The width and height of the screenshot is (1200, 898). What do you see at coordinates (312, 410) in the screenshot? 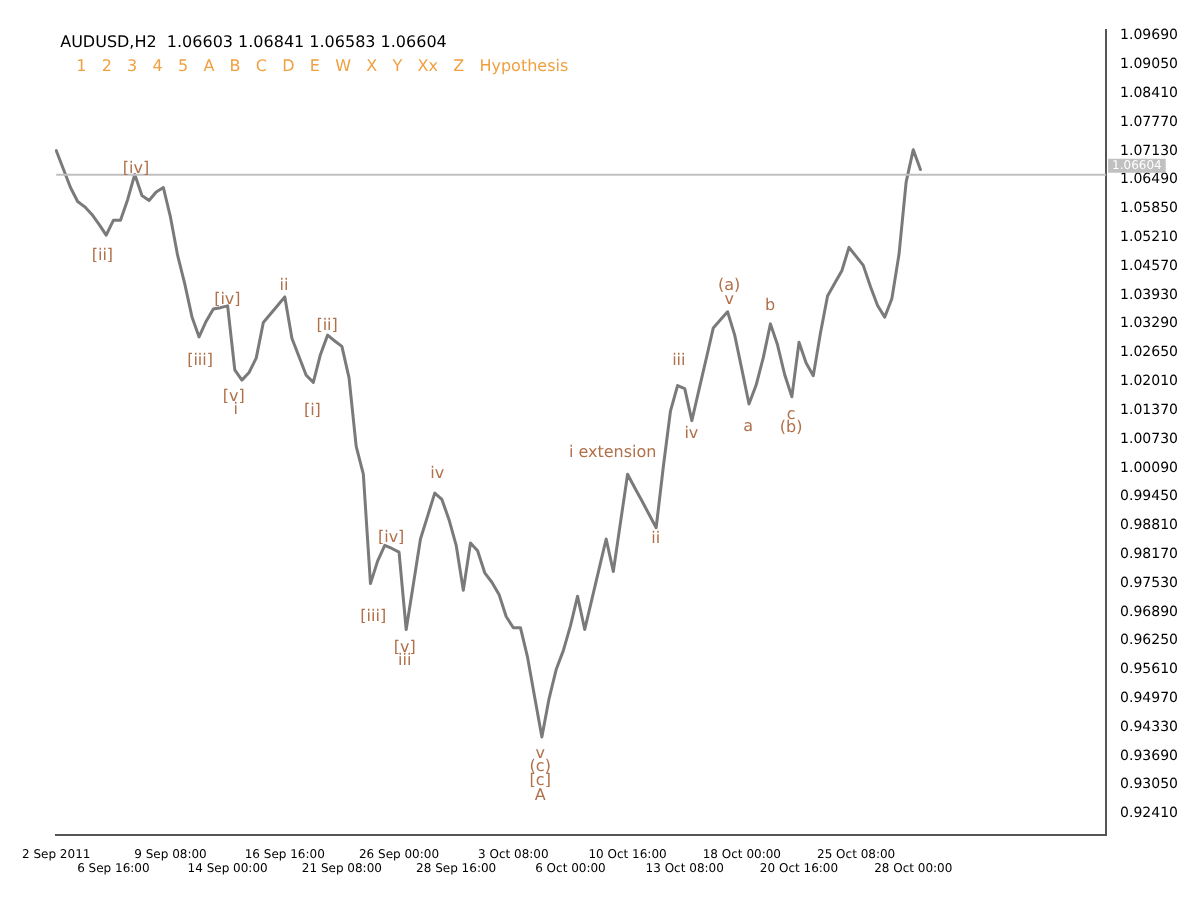
I see `annotation: [i]` at bounding box center [312, 410].